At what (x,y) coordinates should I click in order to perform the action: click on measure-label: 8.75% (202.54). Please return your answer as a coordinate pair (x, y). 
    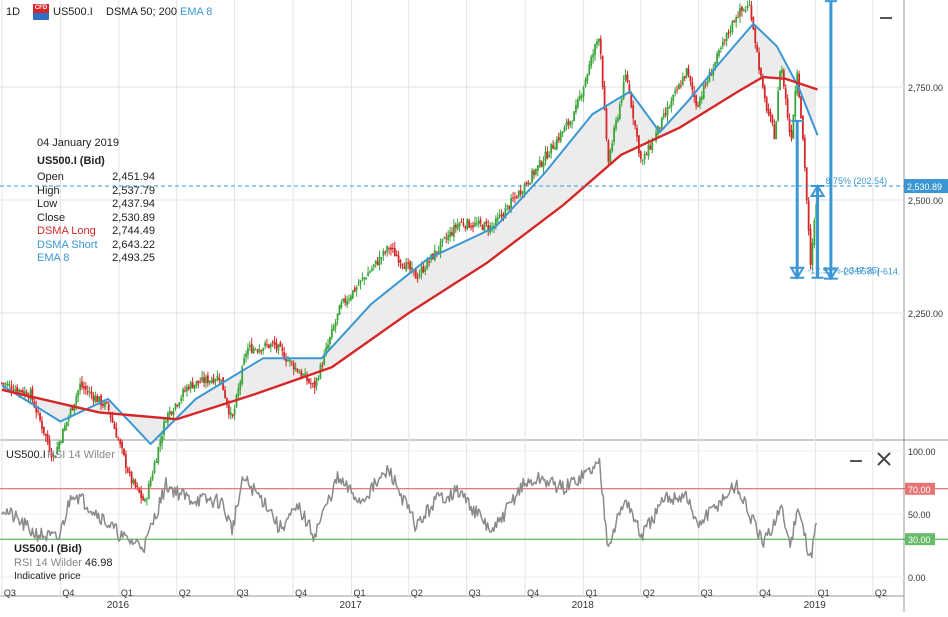
    Looking at the image, I should click on (857, 181).